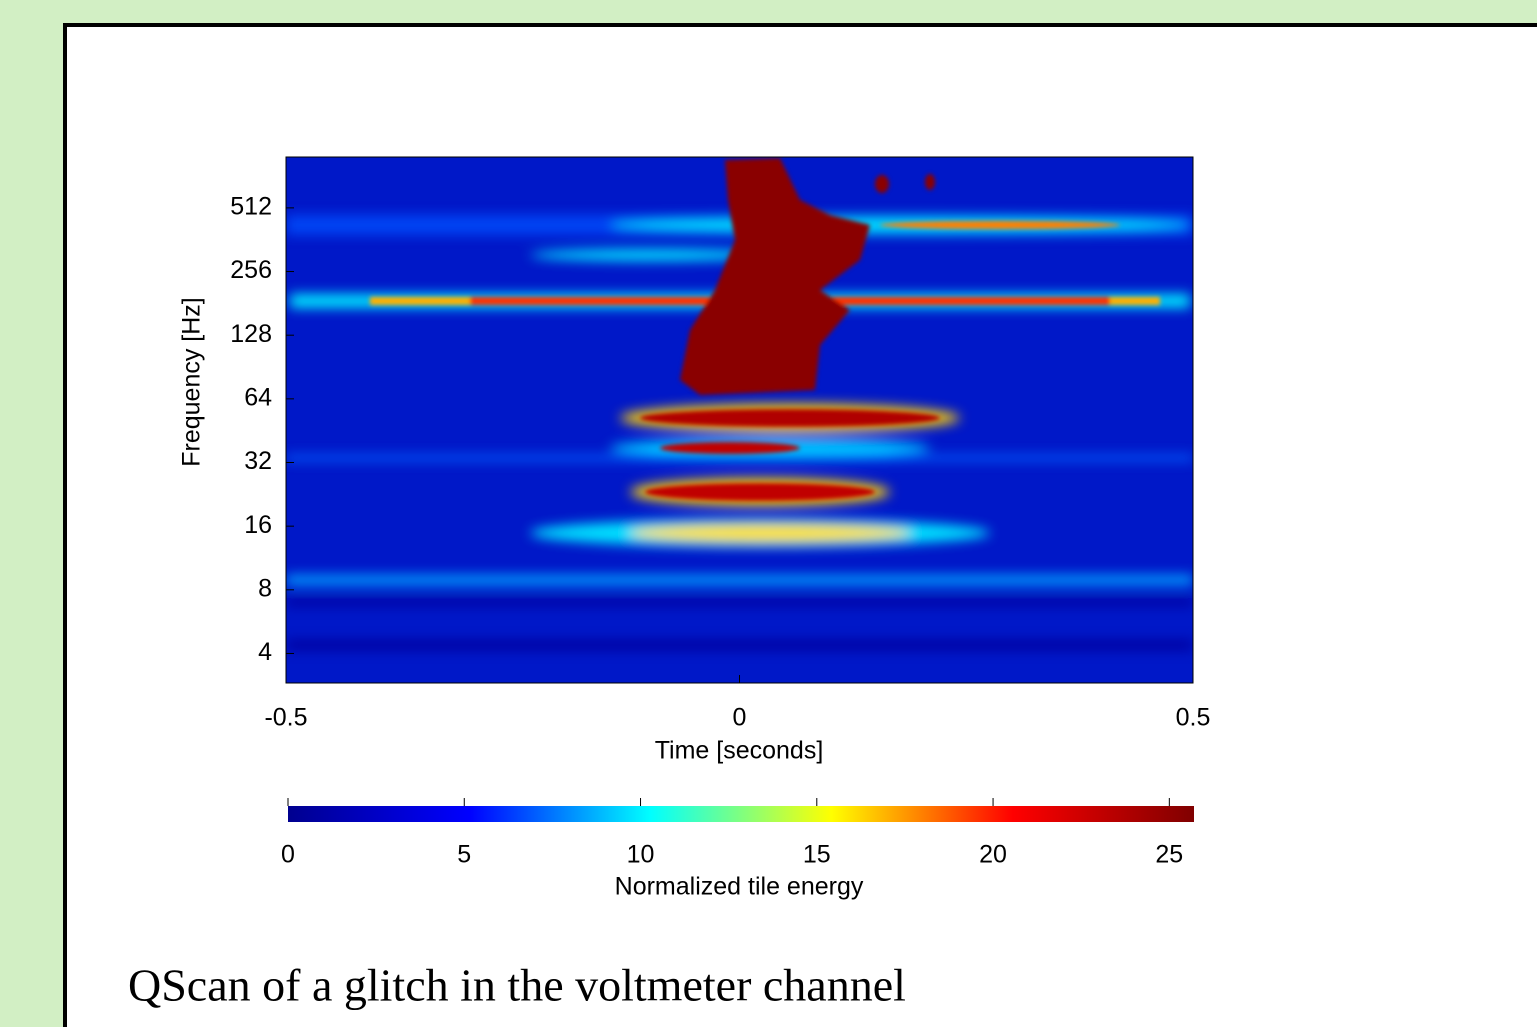  Describe the element at coordinates (641, 855) in the screenshot. I see `colorbar-tick-label: 10` at that location.